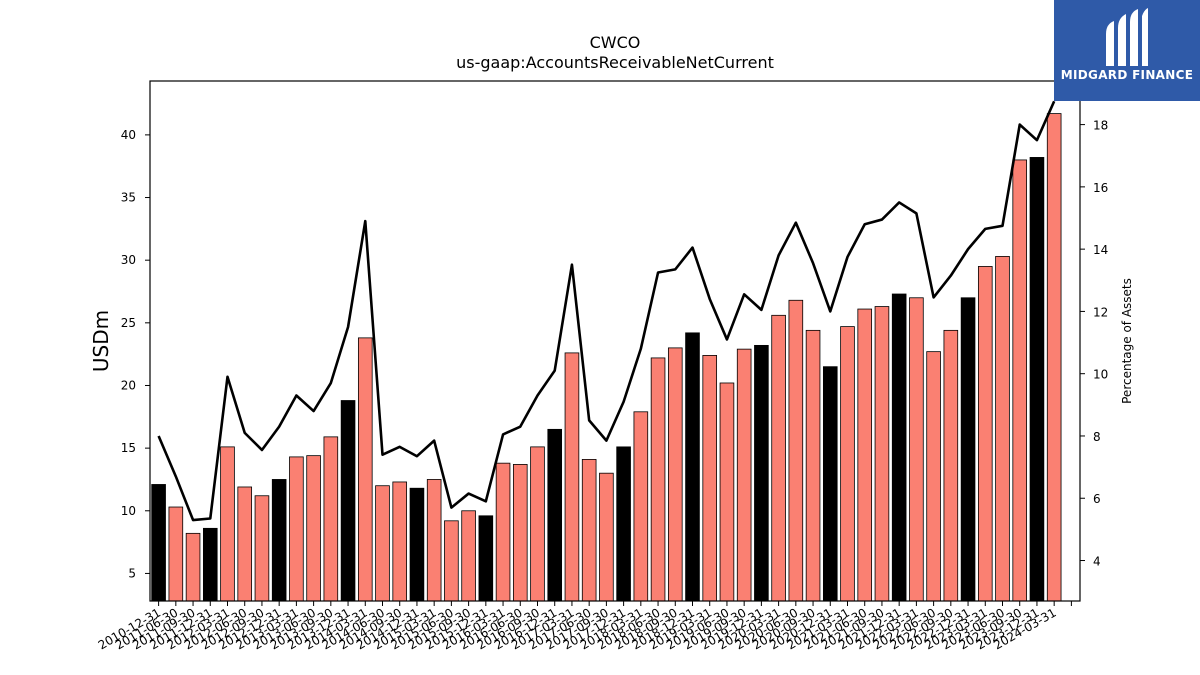  I want to click on y2-tick-label: 4, so click(1097, 562).